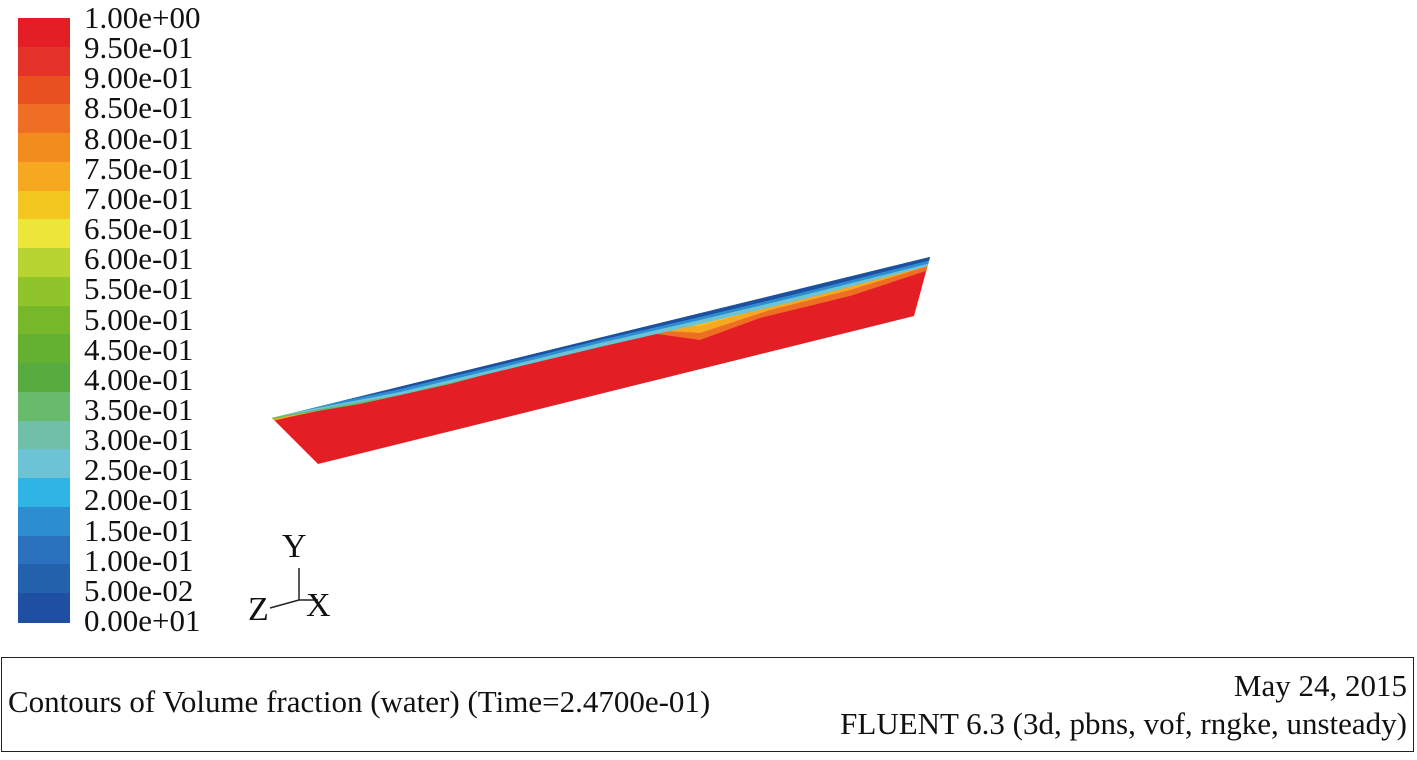 This screenshot has height=760, width=1417. I want to click on legend-label: 6.00e-01, so click(139, 259).